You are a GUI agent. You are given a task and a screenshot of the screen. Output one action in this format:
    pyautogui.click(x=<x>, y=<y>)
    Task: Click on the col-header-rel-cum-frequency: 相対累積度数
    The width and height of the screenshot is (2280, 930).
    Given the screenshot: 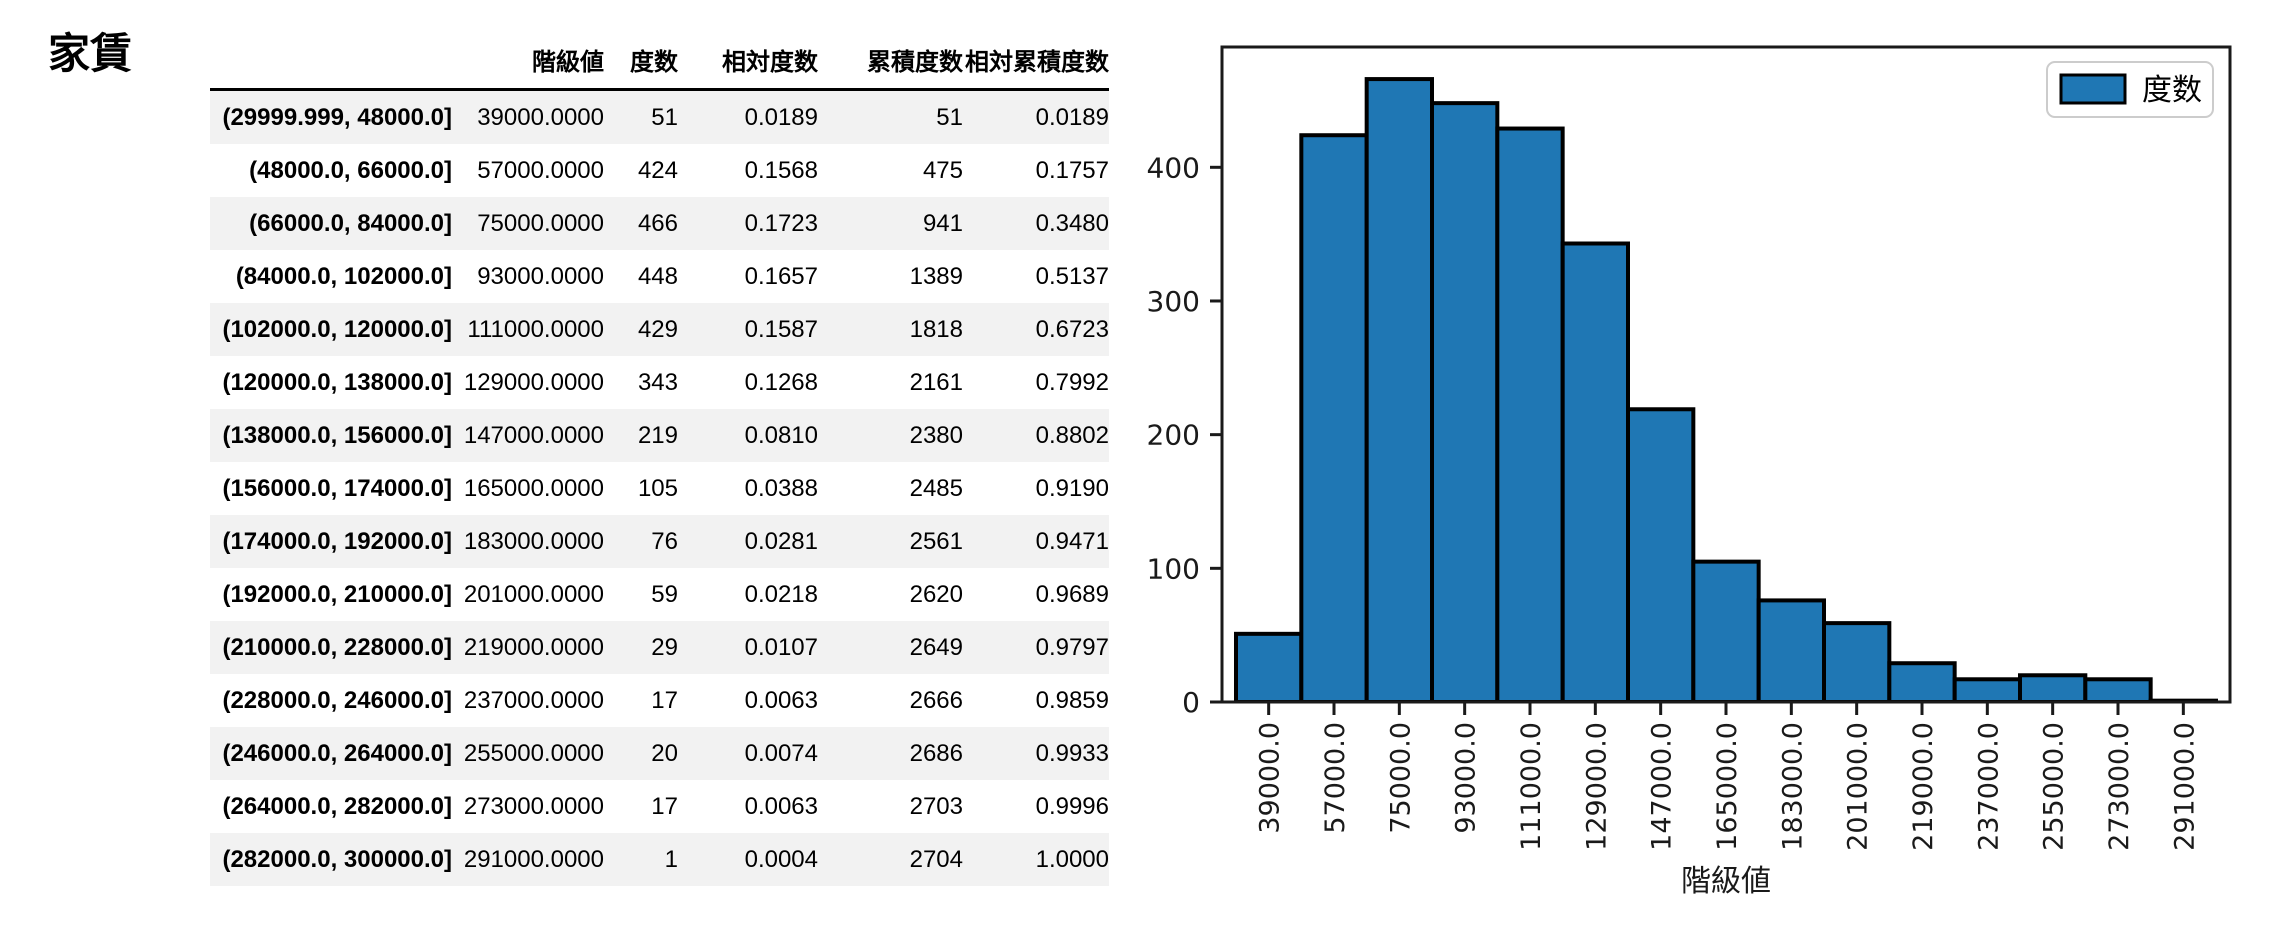 What is the action you would take?
    pyautogui.click(x=1037, y=62)
    